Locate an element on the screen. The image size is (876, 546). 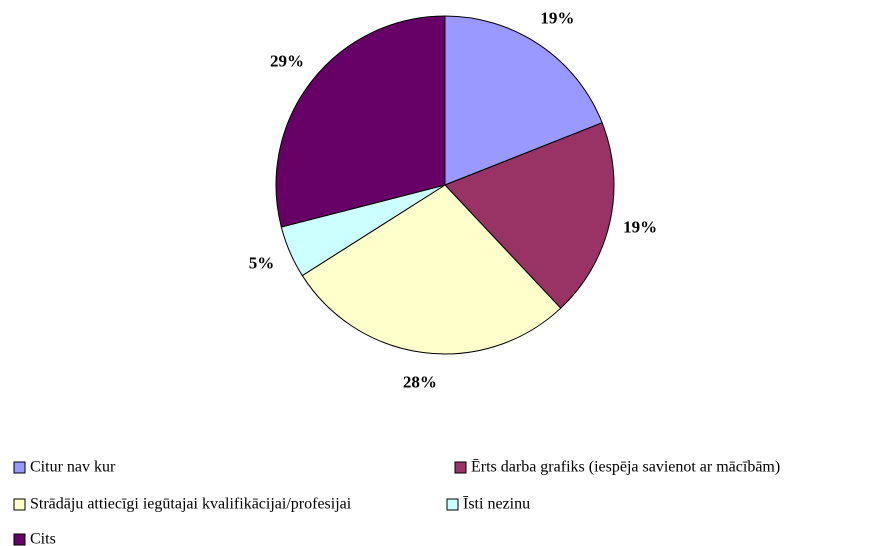
legend-label: Citur nav kur is located at coordinates (73, 467).